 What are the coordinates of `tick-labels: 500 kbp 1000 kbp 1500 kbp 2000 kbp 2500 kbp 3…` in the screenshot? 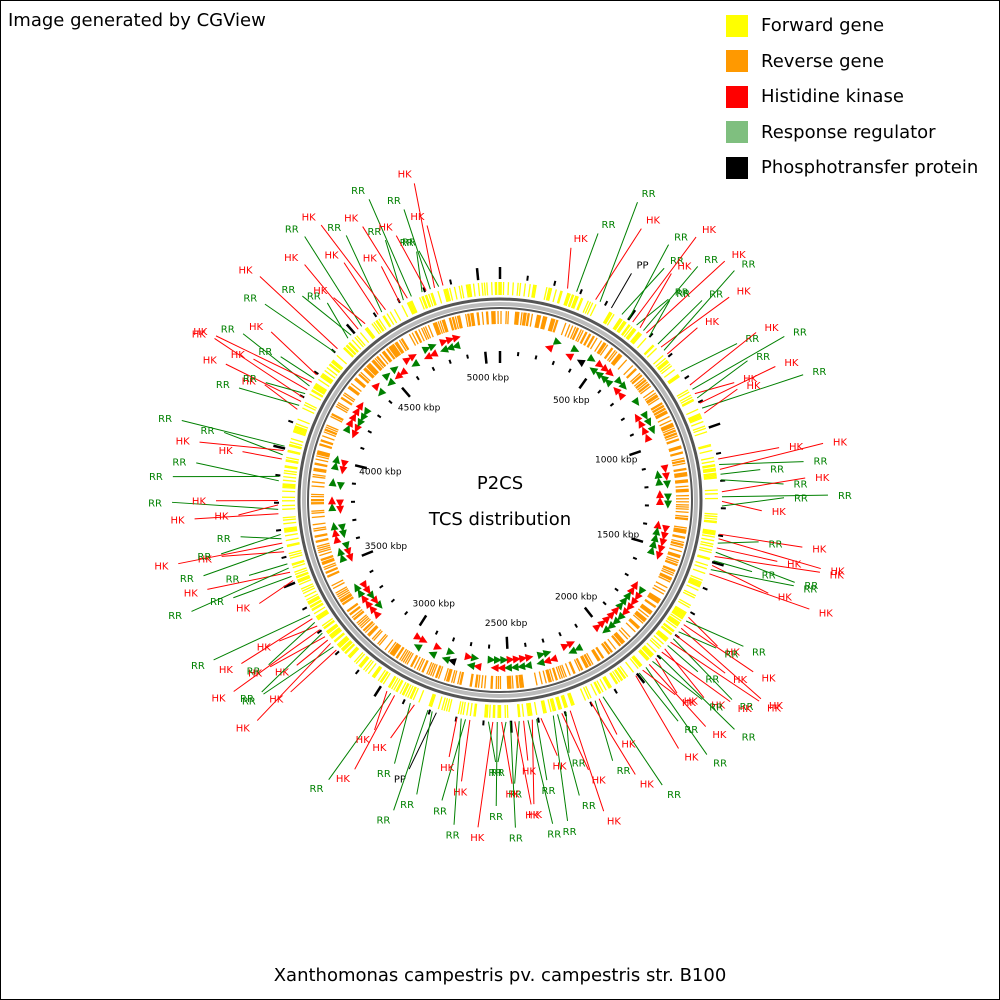 It's located at (499, 501).